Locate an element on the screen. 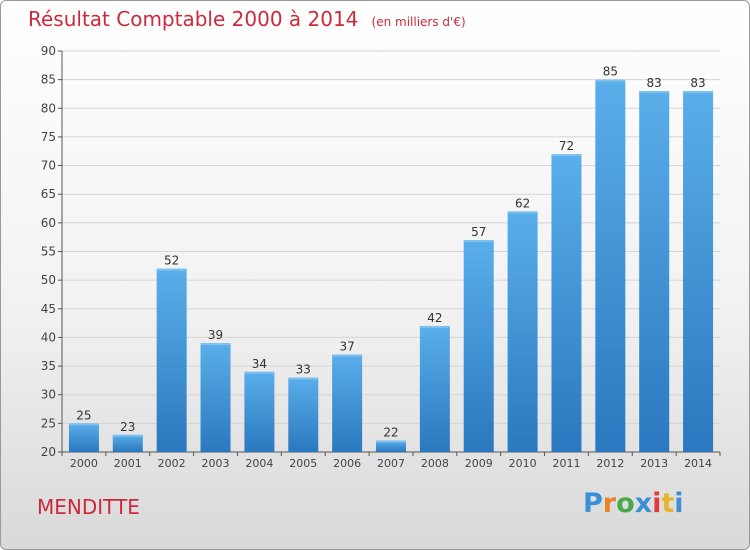 The width and height of the screenshot is (750, 550). data-label-2004: 34 is located at coordinates (259, 364).